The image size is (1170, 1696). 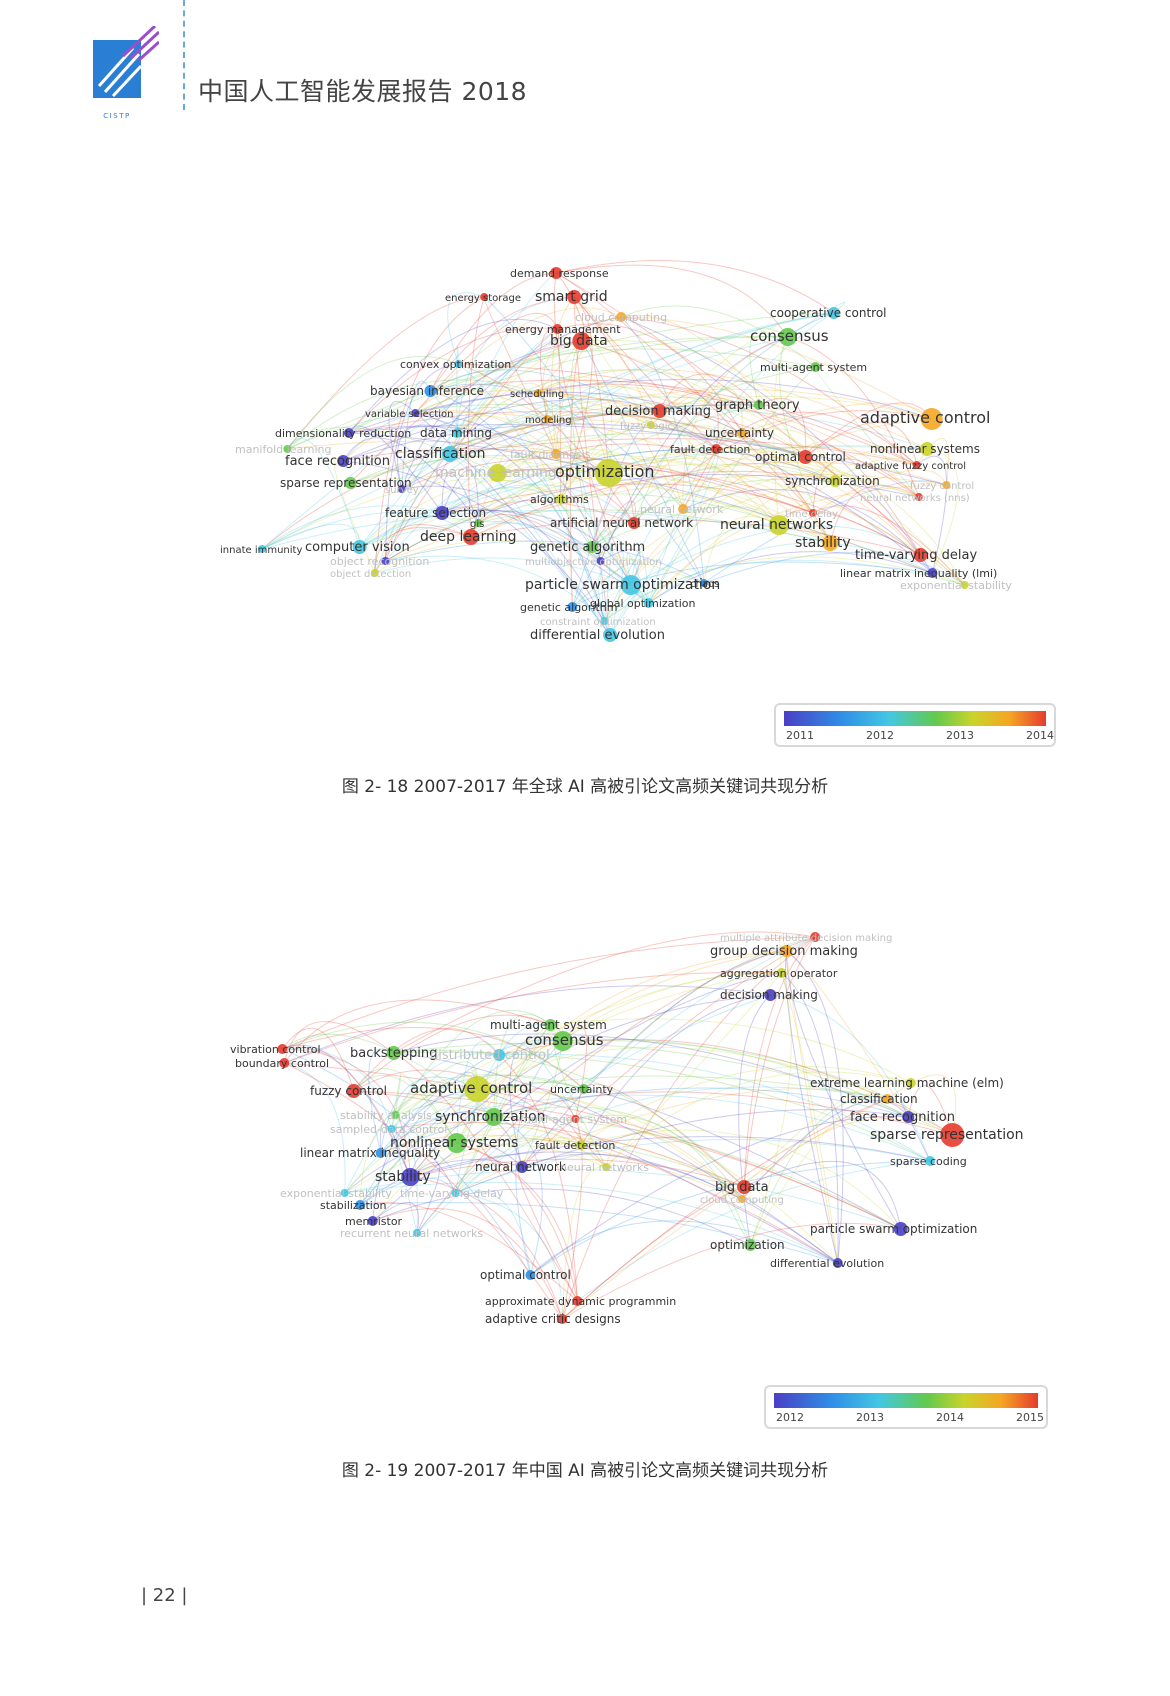 I want to click on keyword-node-object-detection, so click(x=374, y=573).